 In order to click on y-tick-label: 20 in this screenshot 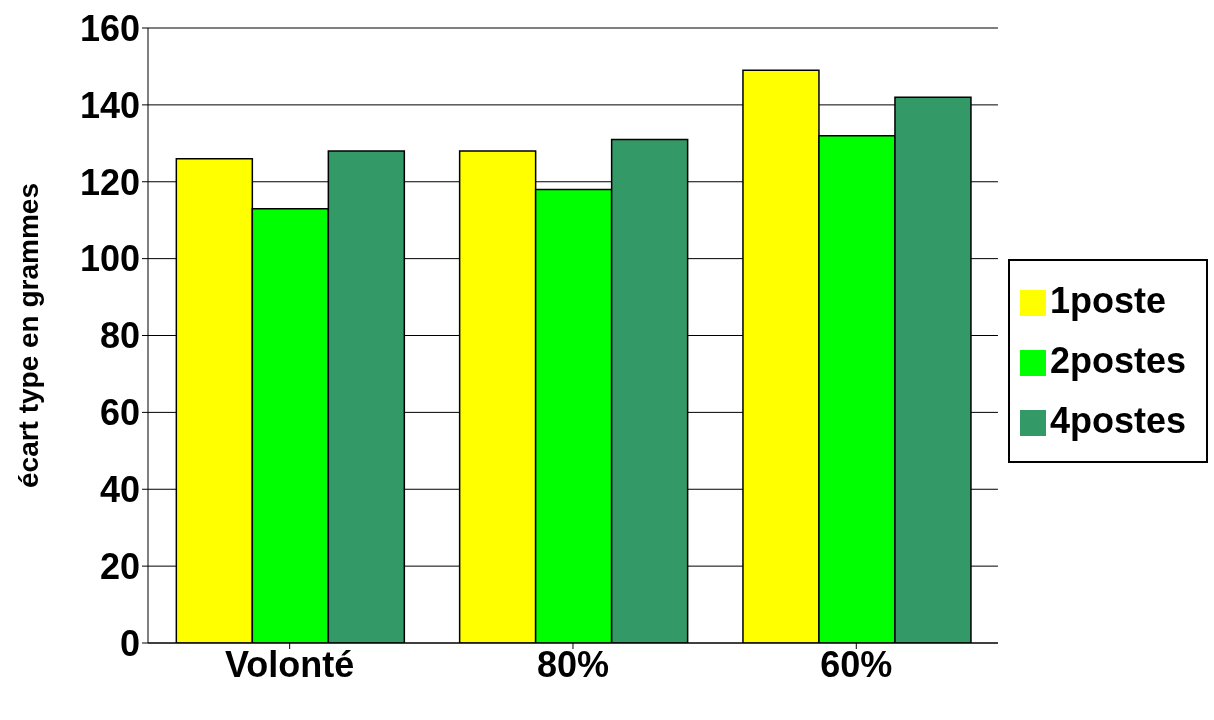, I will do `click(119, 566)`.